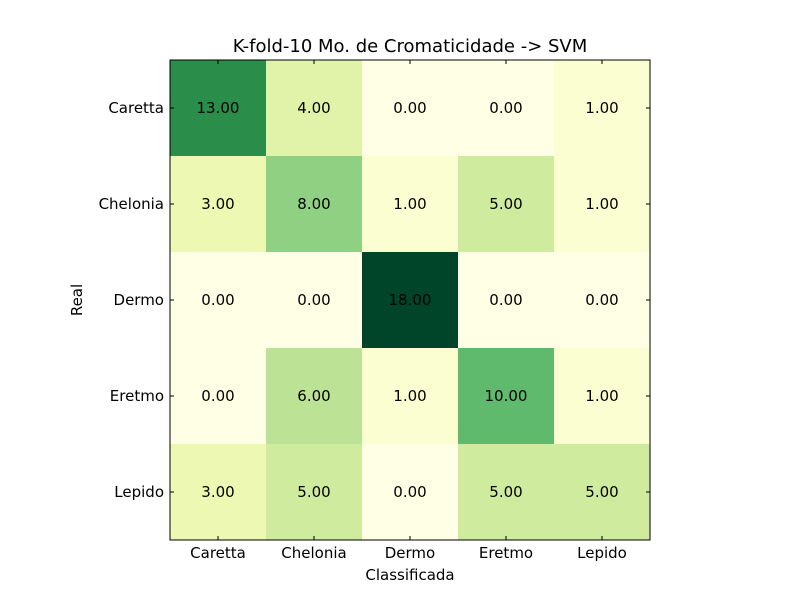  What do you see at coordinates (218, 553) in the screenshot?
I see `x-tick-label: Caretta` at bounding box center [218, 553].